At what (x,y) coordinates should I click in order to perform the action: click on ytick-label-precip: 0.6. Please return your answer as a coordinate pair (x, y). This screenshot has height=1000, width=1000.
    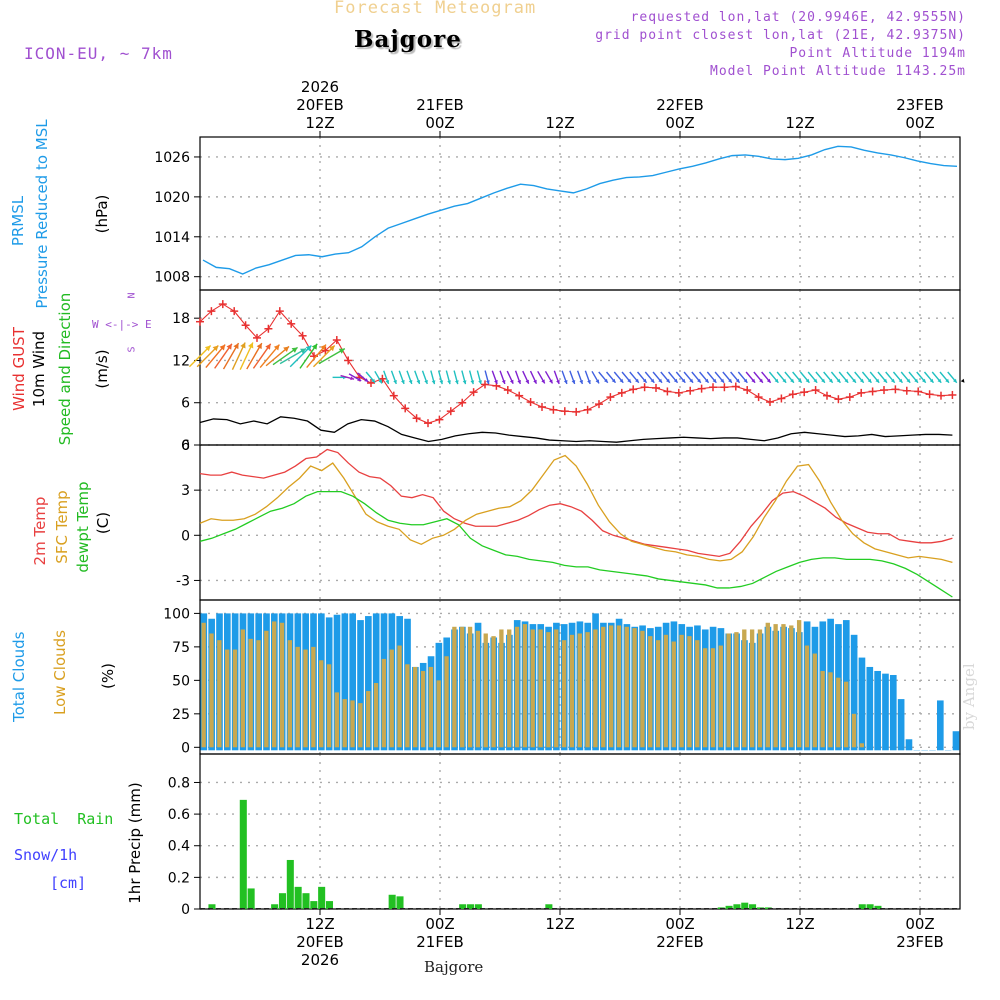
    Looking at the image, I should click on (179, 815).